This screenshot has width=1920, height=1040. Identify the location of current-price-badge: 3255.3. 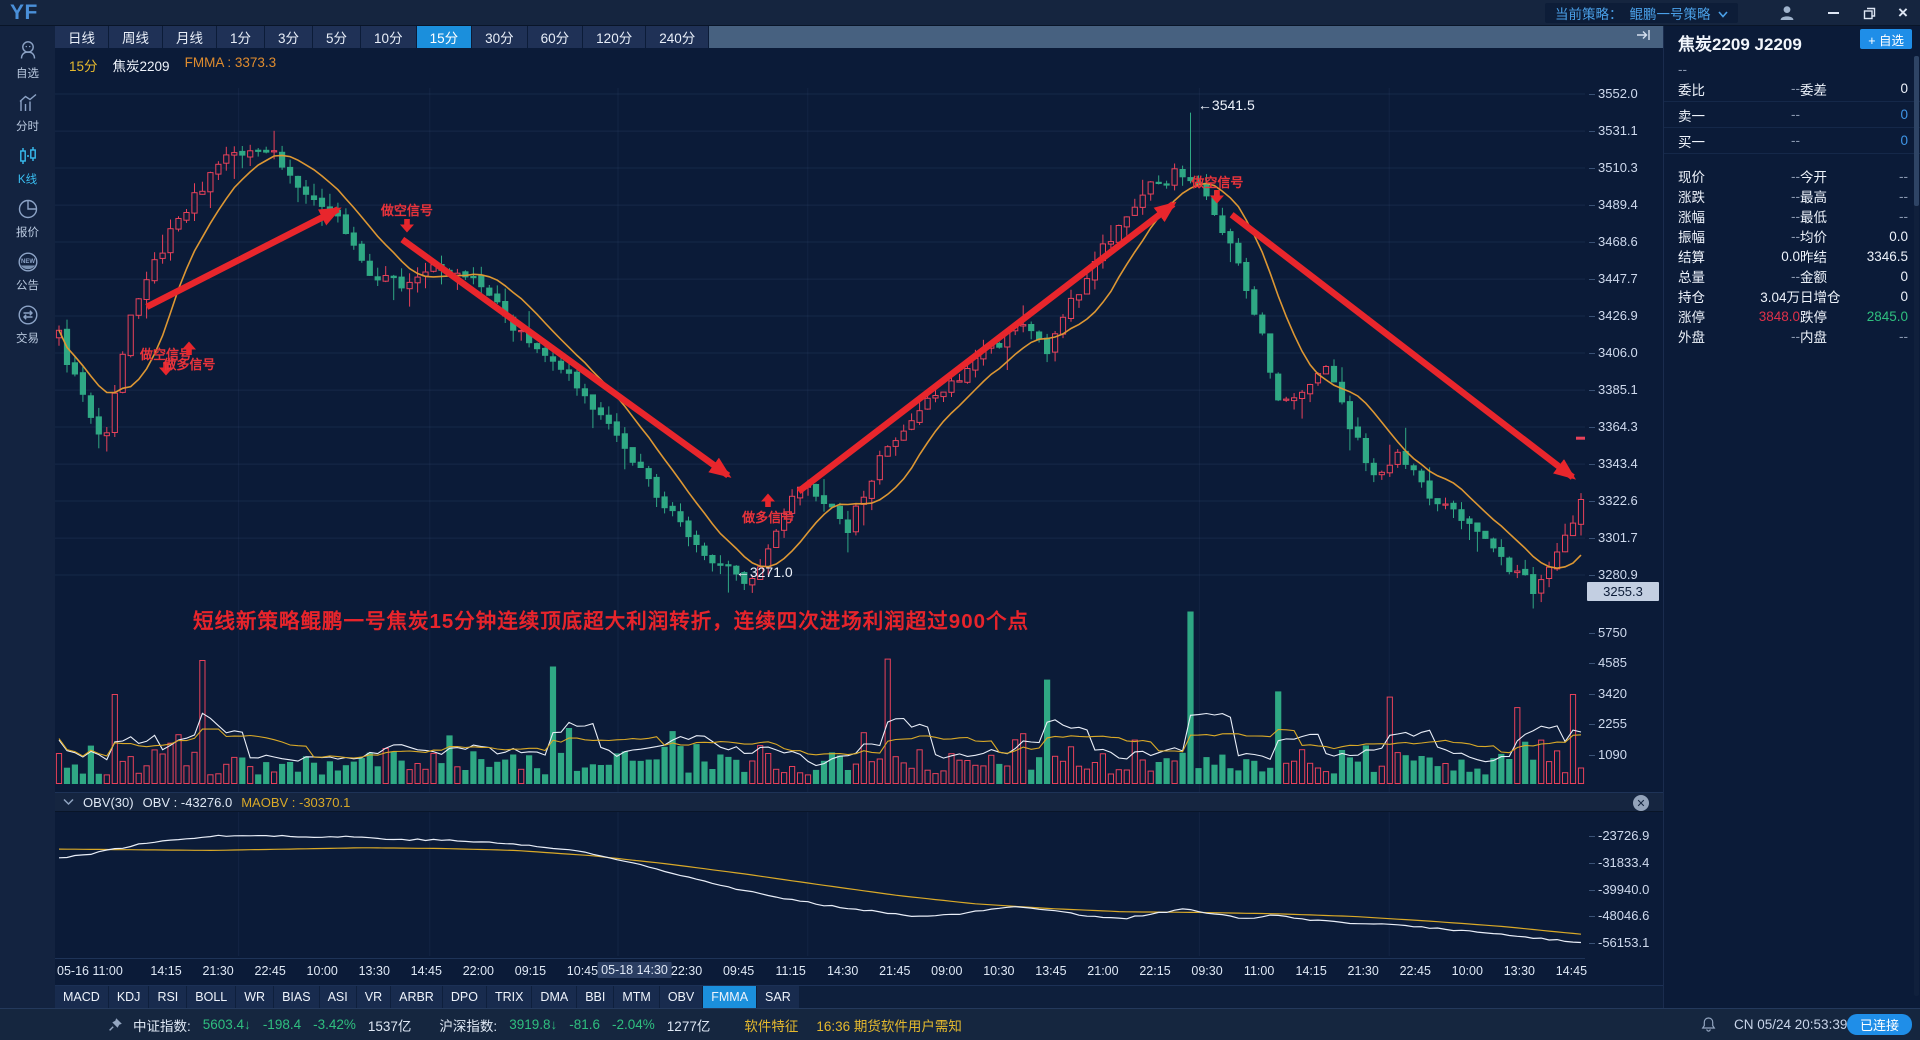
(1623, 591).